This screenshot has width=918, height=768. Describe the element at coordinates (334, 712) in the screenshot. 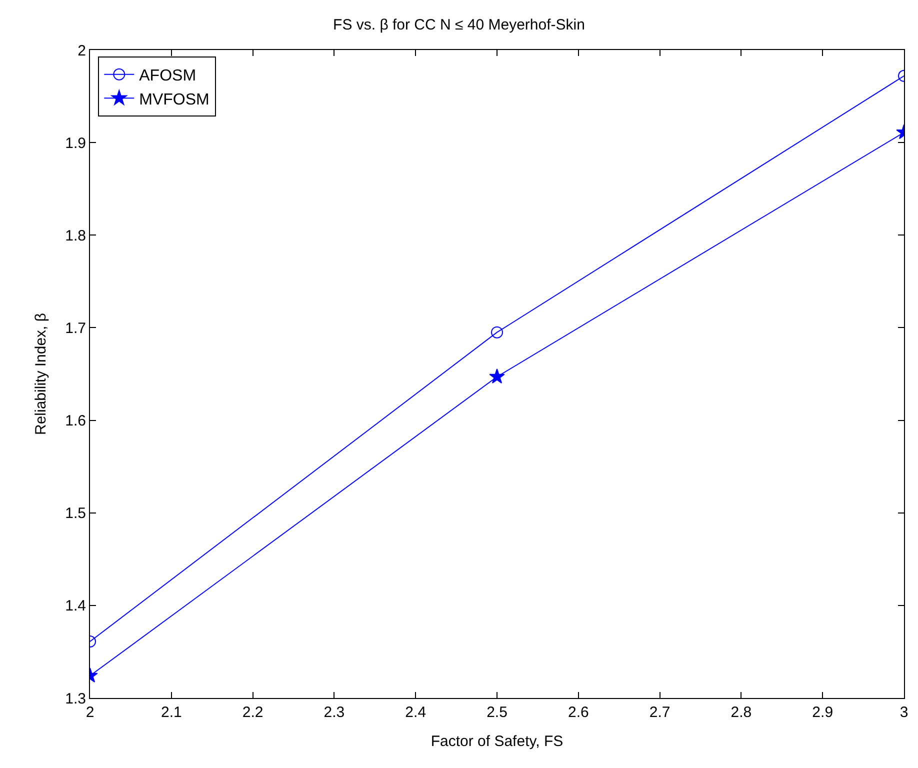

I see `x-tick-label: 2.3` at that location.